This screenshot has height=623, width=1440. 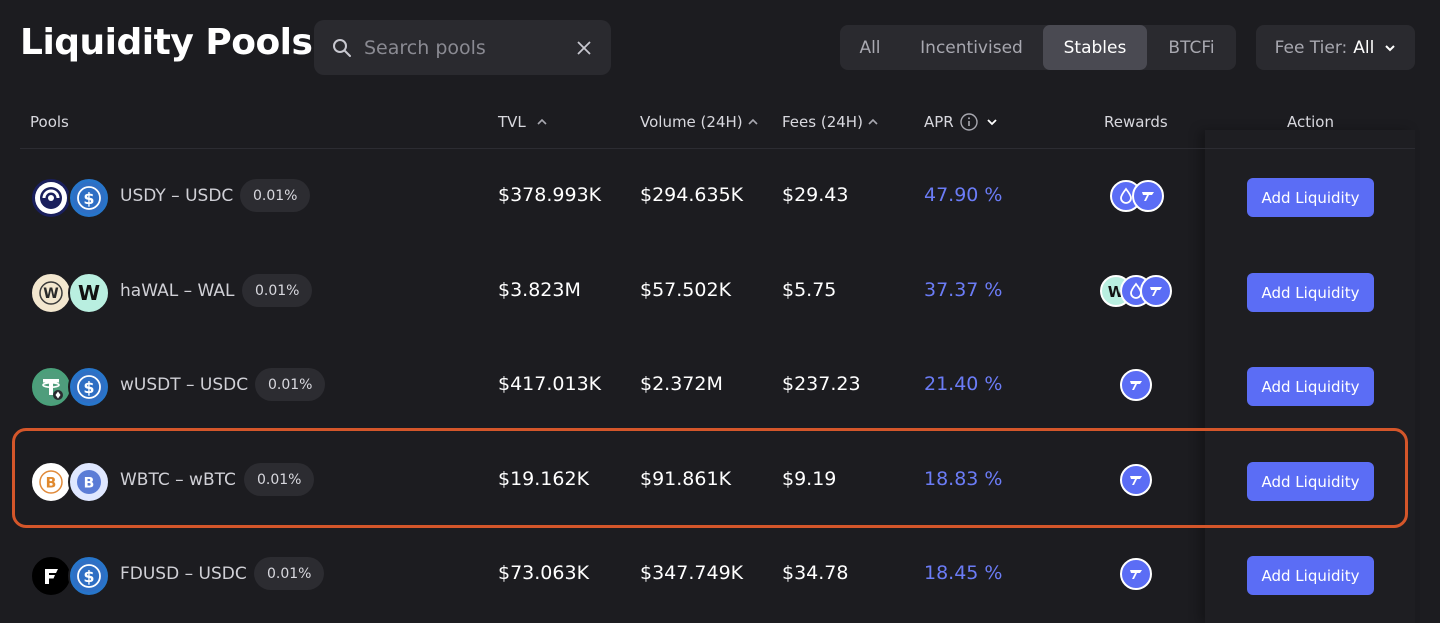 I want to click on close-icon, so click(x=584, y=47).